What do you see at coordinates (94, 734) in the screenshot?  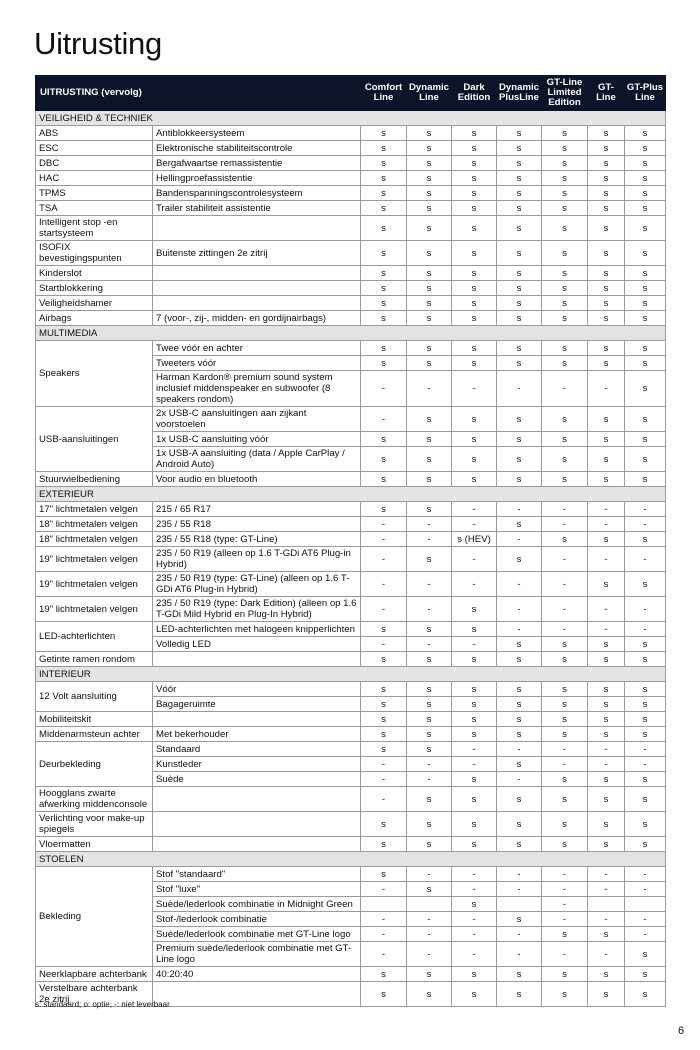 I see `feature-cell: Middenarmsteun achter` at bounding box center [94, 734].